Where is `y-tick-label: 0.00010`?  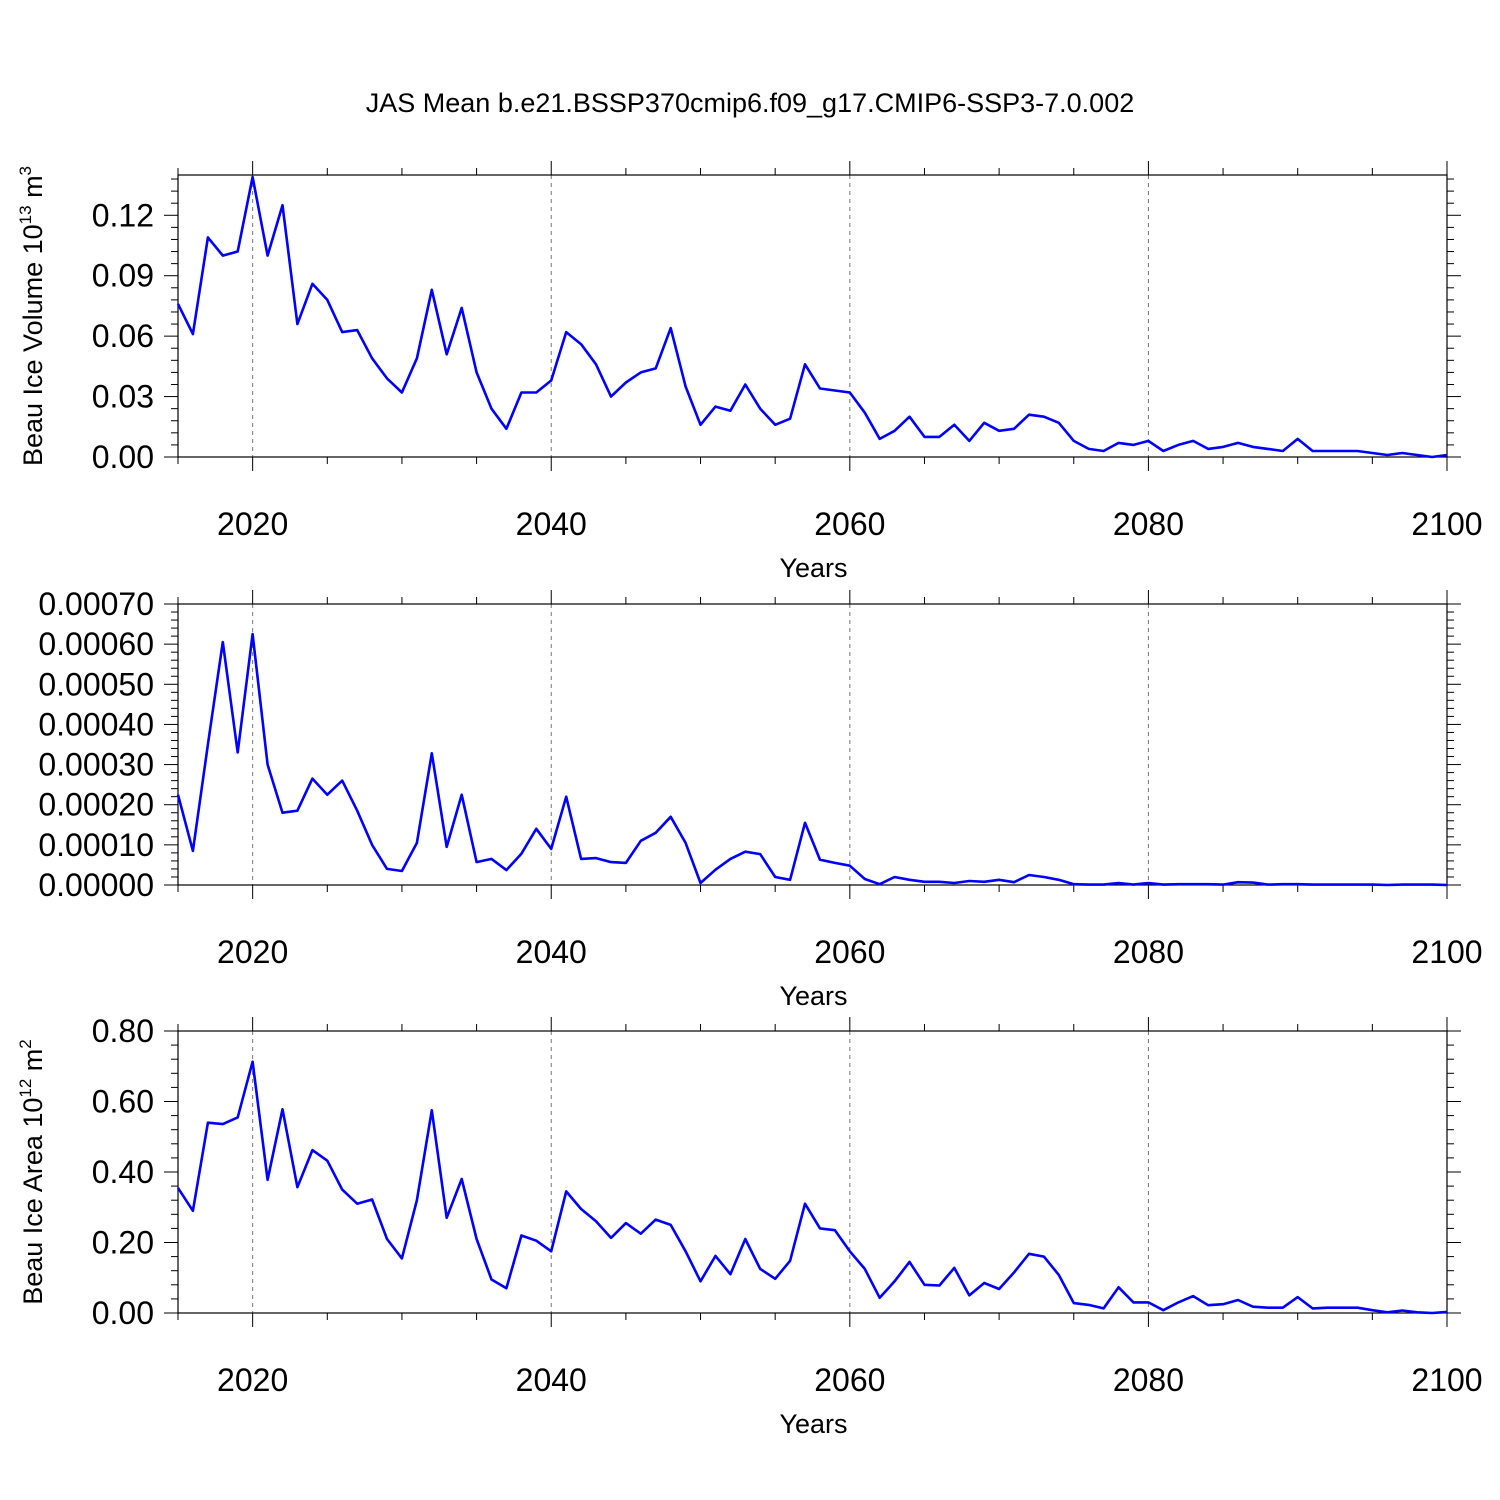
y-tick-label: 0.00010 is located at coordinates (96, 845).